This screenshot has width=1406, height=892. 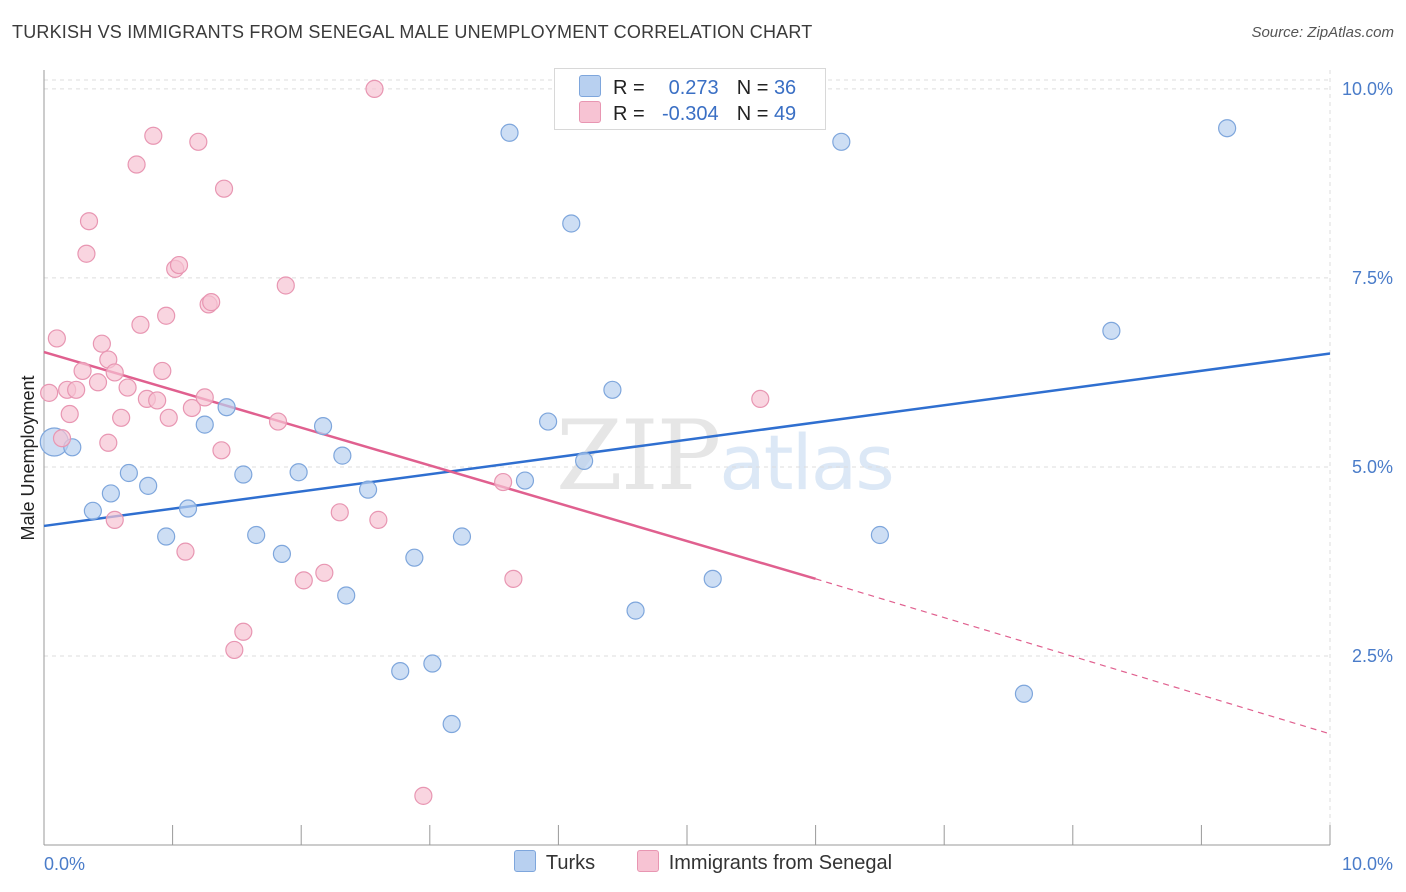 What do you see at coordinates (1073, 656) in the screenshot?
I see `senegal-trend-extension` at bounding box center [1073, 656].